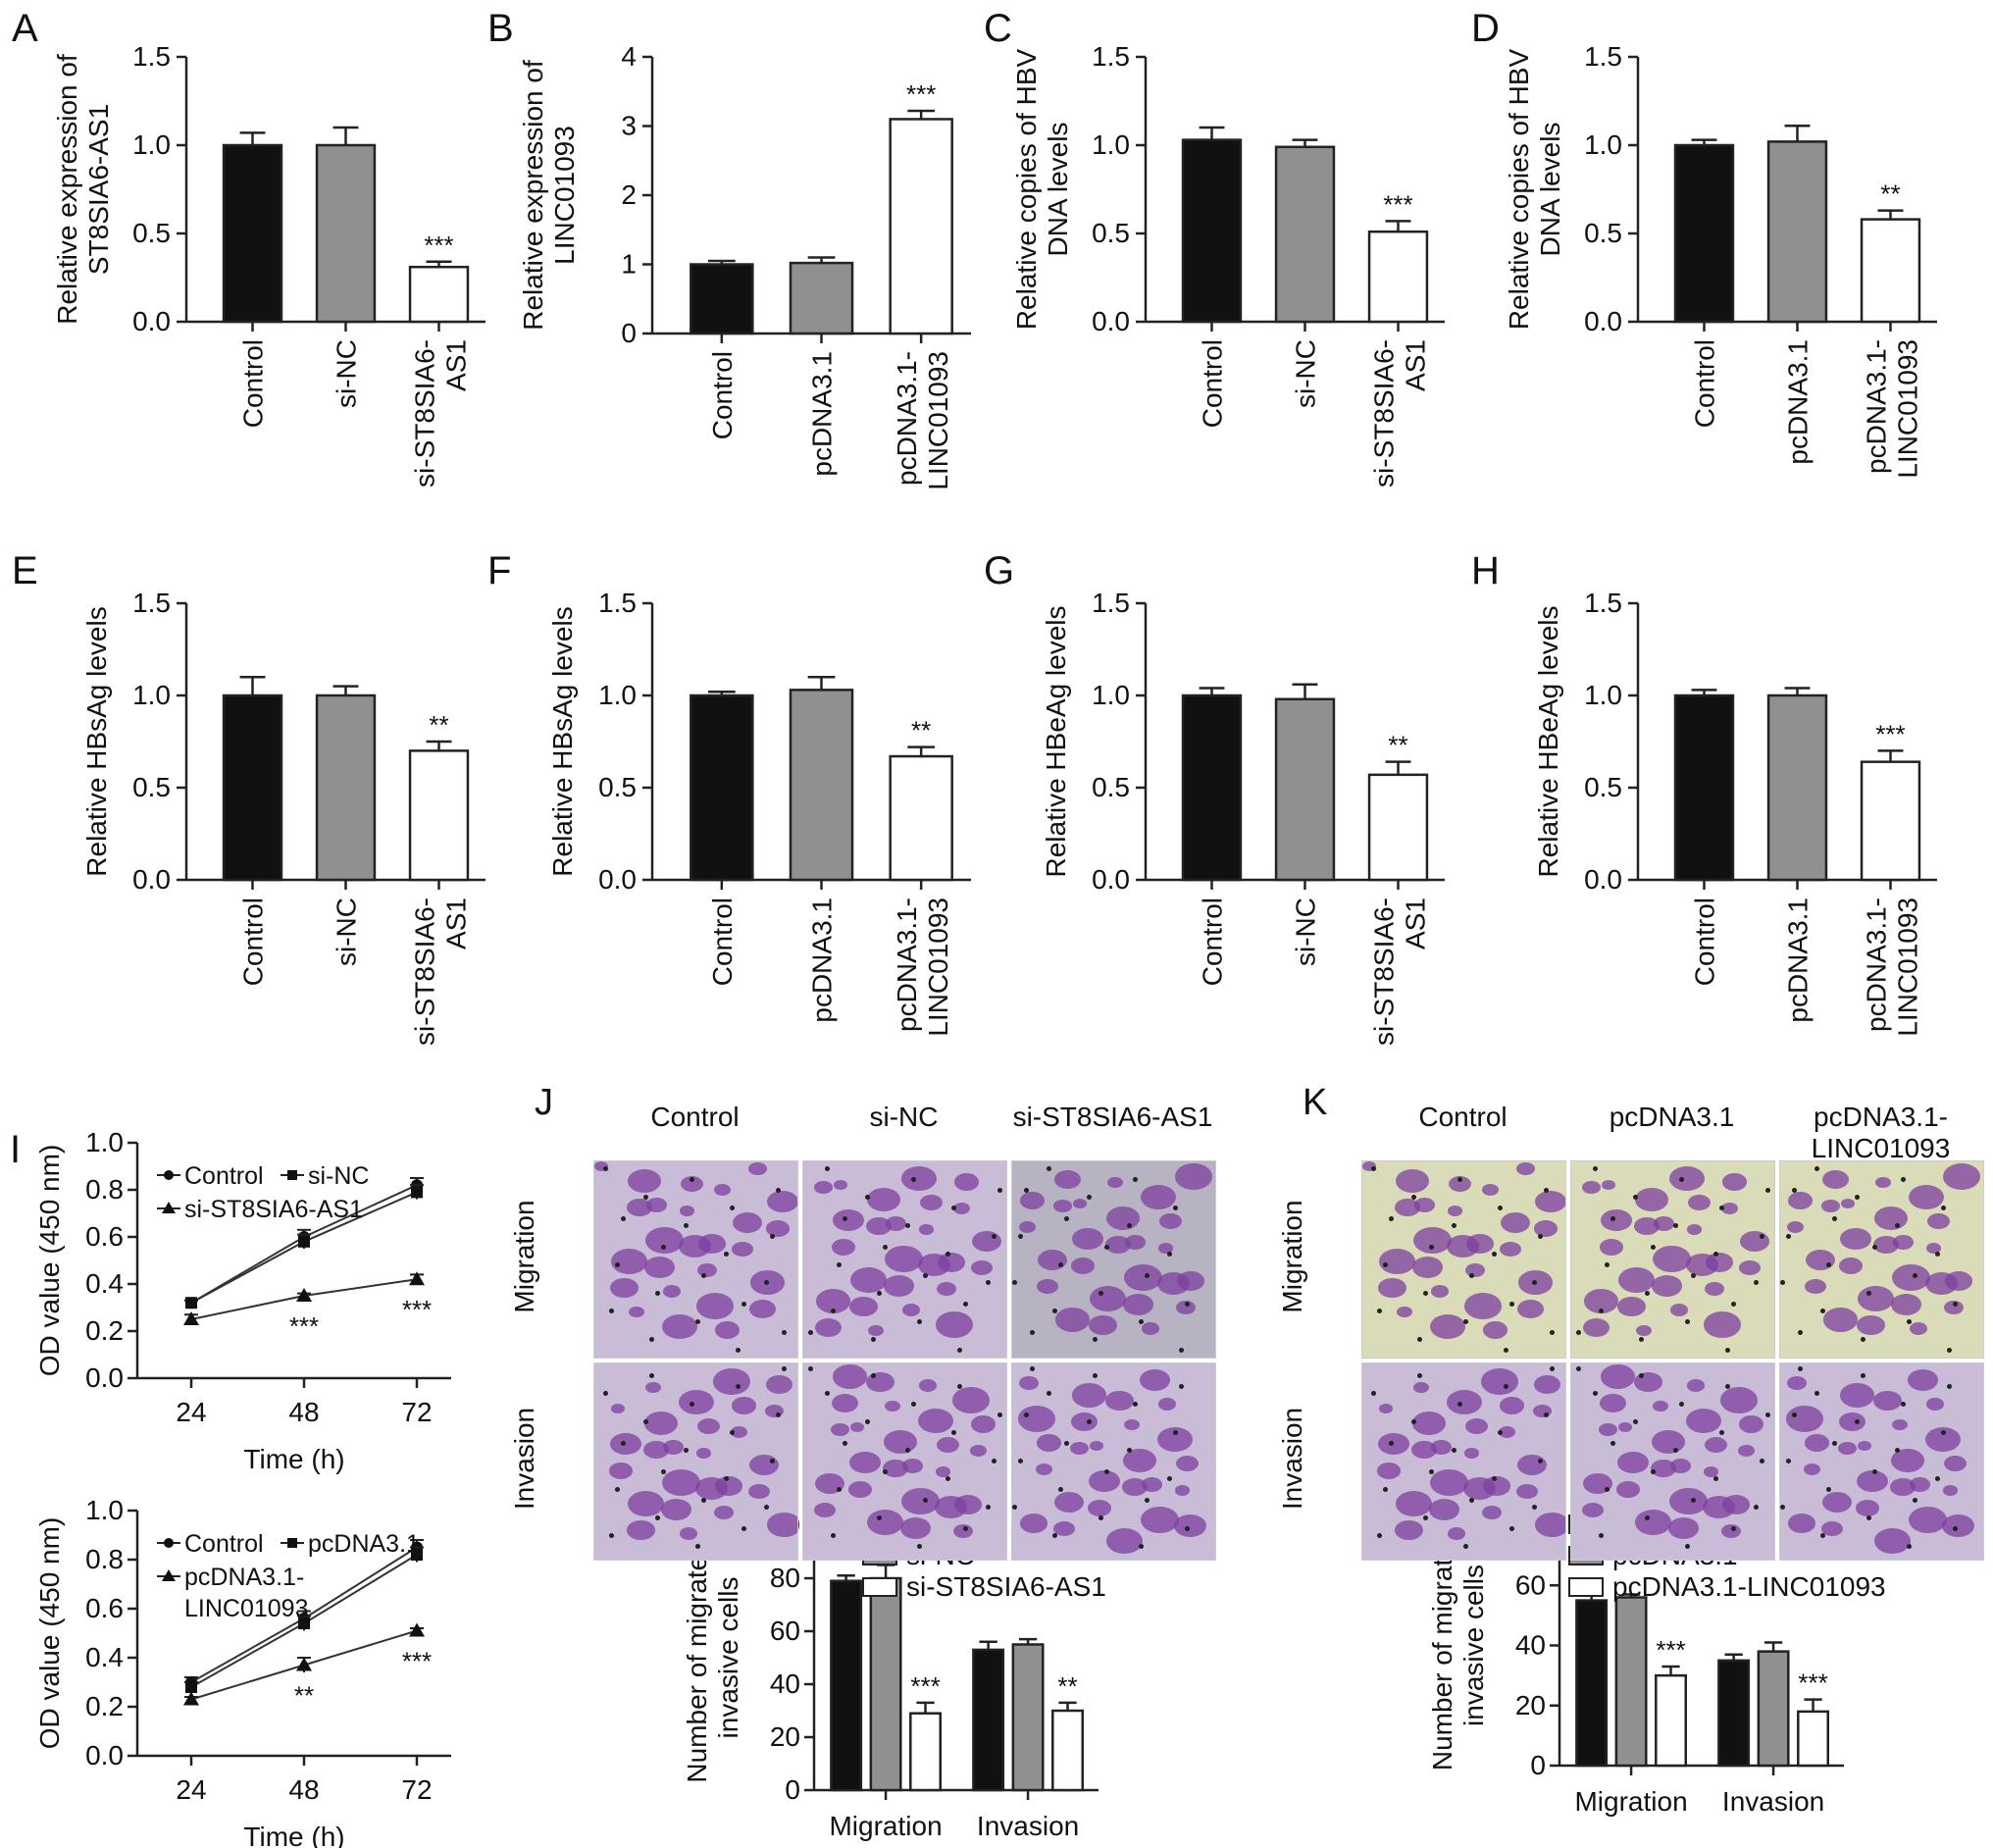 Image resolution: width=1993 pixels, height=1848 pixels. Describe the element at coordinates (224, 1544) in the screenshot. I see `legend-label: Control` at that location.